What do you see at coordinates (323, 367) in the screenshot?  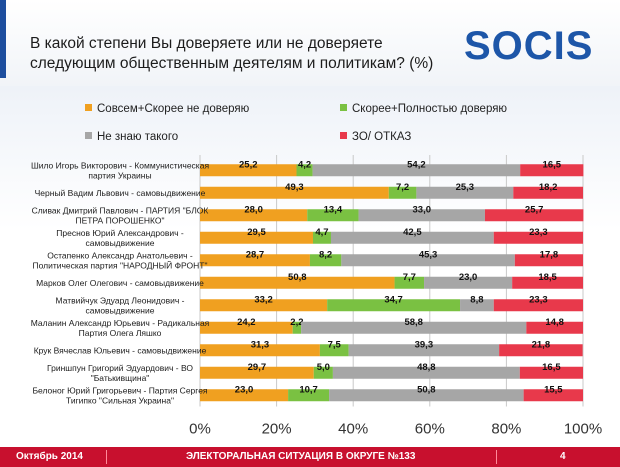 I see `data-label: 5,0` at bounding box center [323, 367].